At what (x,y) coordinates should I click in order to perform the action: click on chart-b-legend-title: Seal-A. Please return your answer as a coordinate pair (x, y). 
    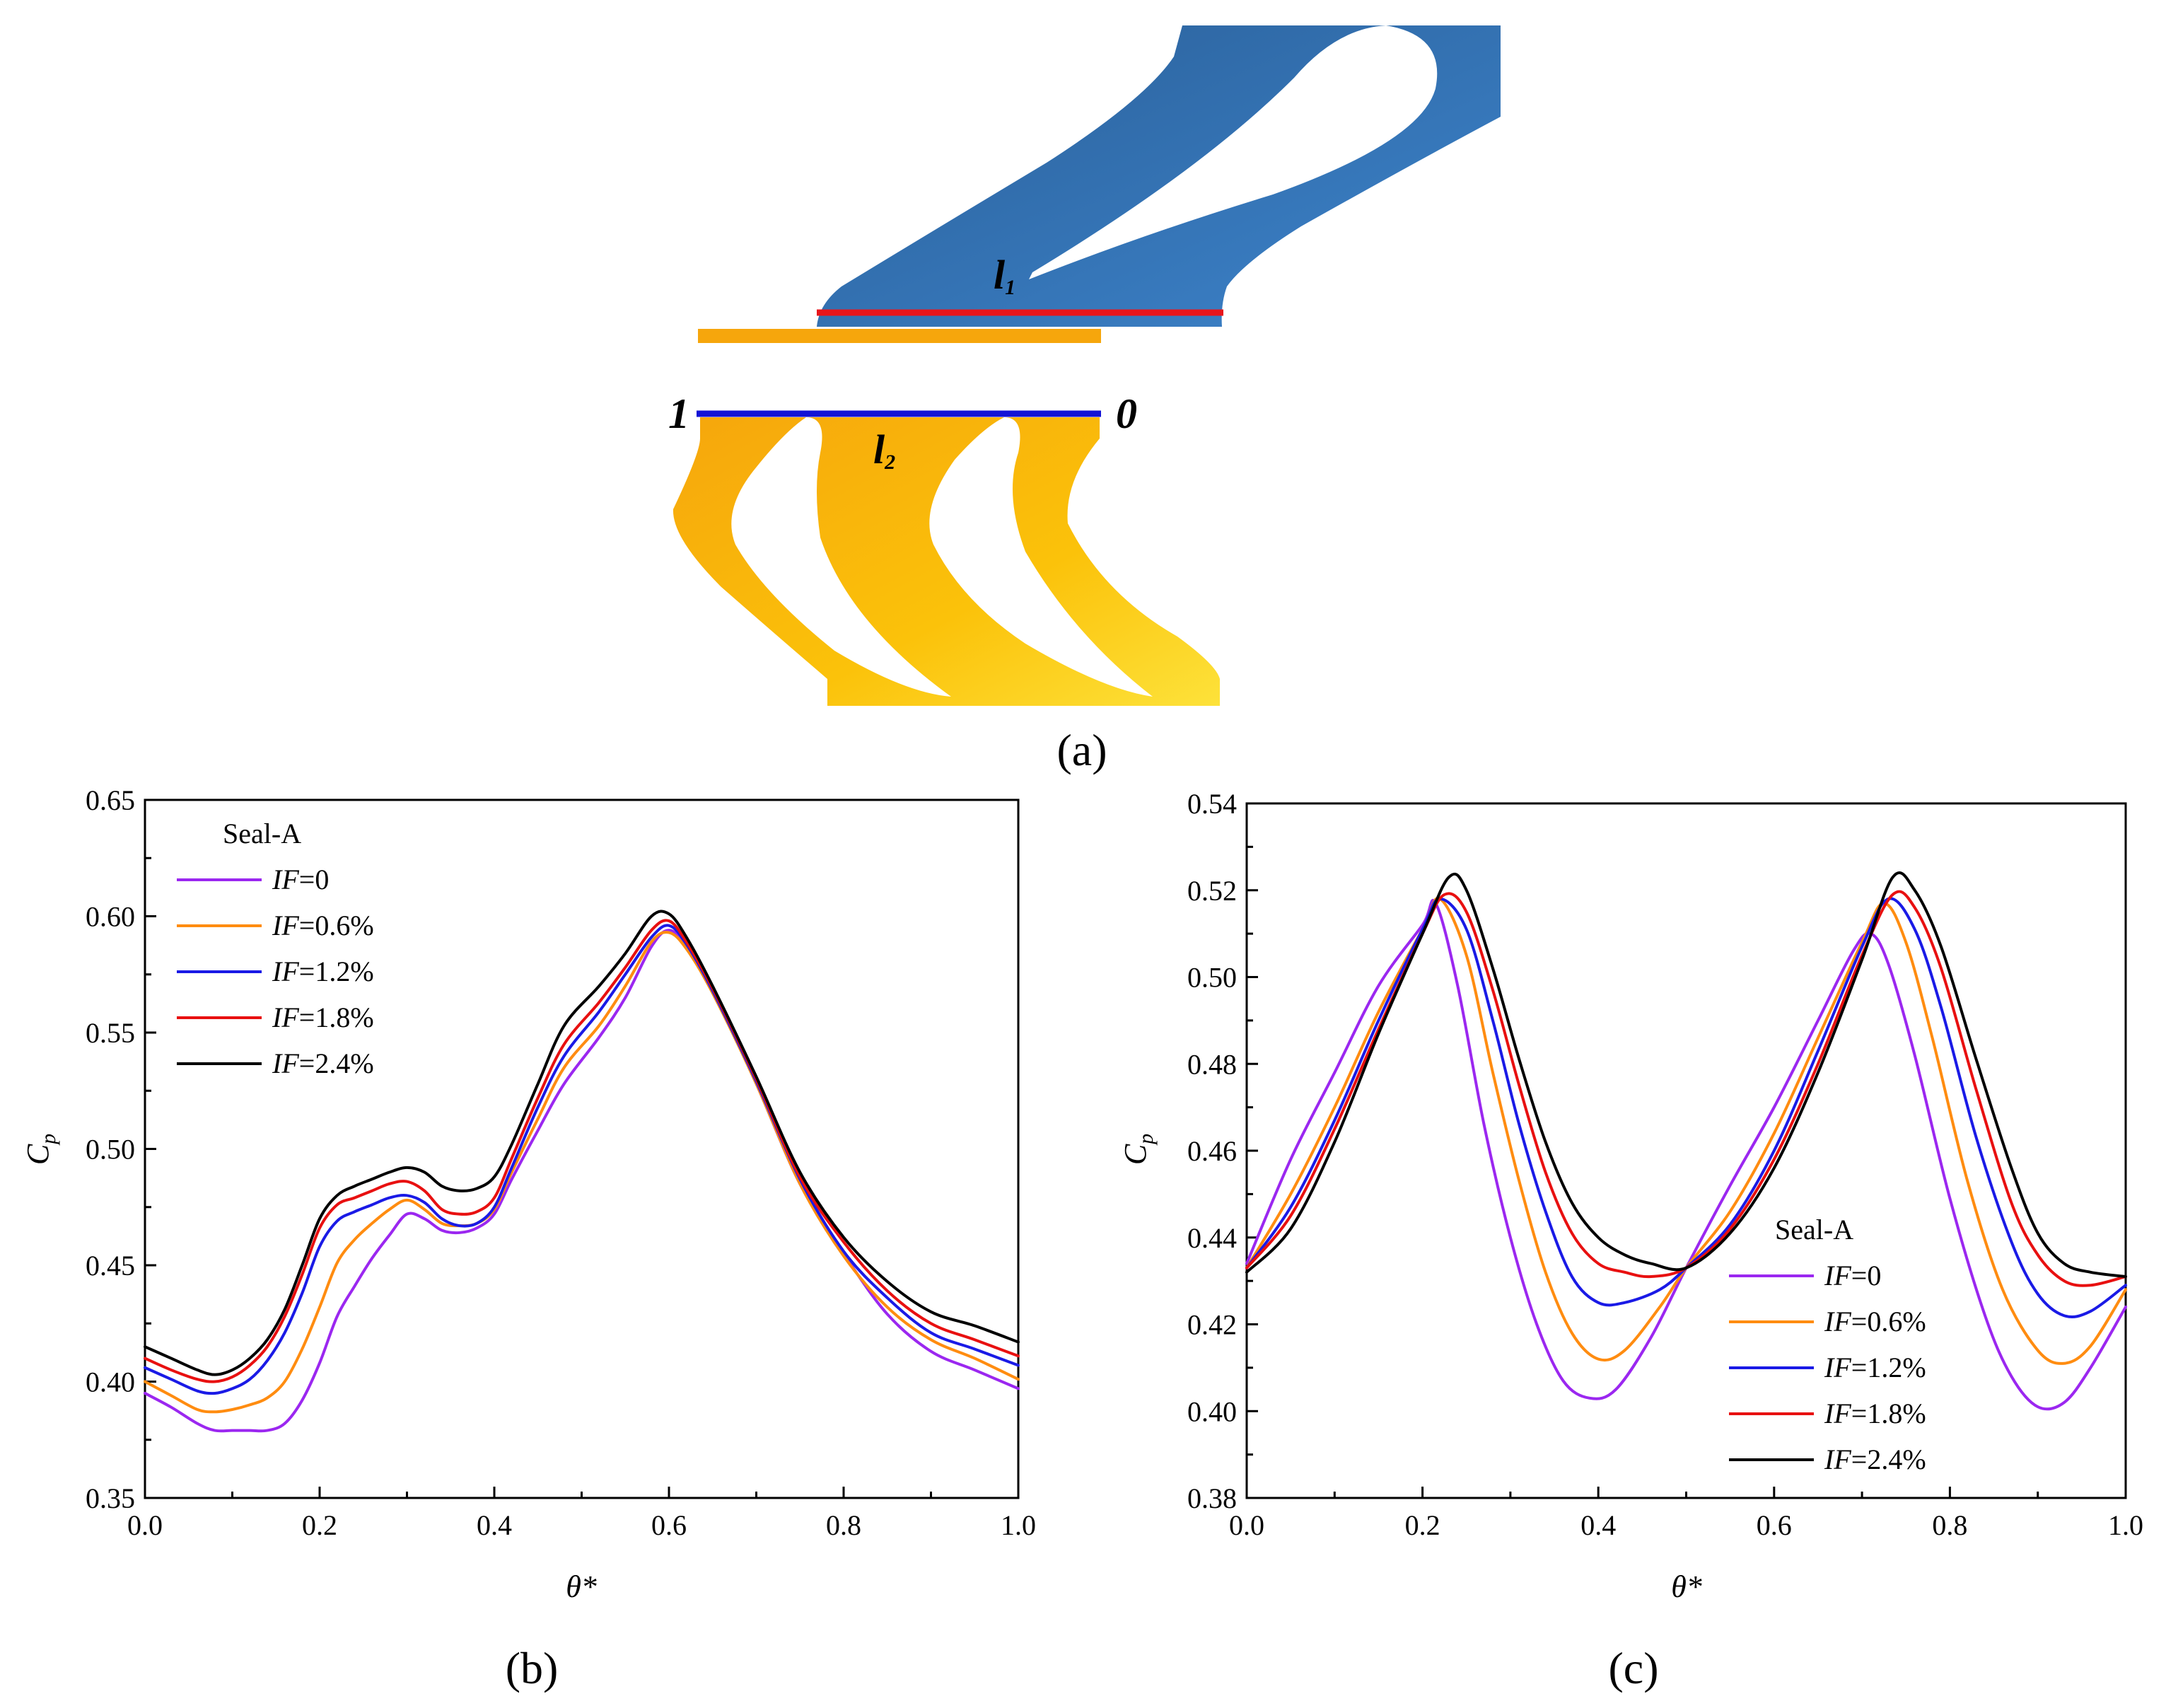
    Looking at the image, I should click on (262, 833).